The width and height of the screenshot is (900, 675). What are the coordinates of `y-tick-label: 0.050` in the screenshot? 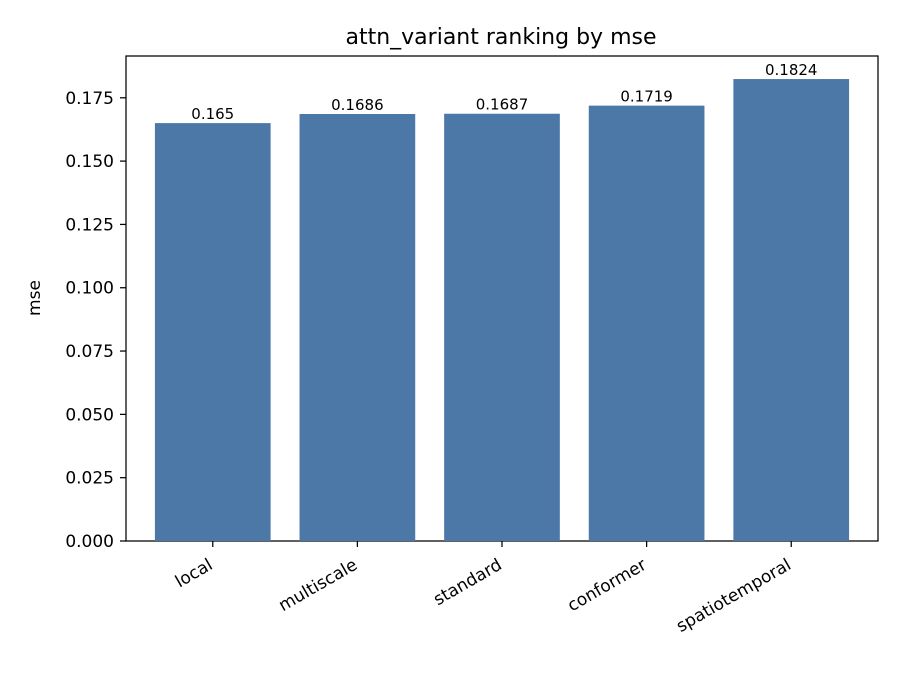 It's located at (89, 415).